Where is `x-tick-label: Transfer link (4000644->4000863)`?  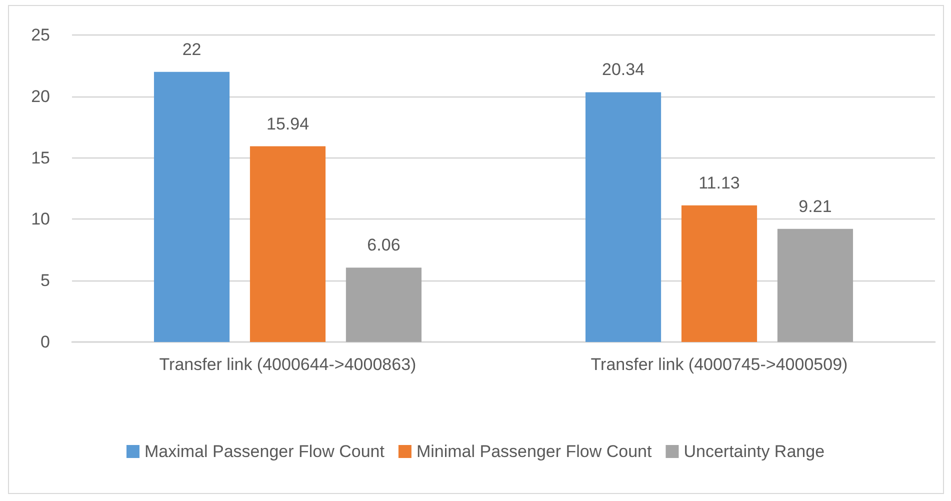 x-tick-label: Transfer link (4000644->4000863) is located at coordinates (287, 364).